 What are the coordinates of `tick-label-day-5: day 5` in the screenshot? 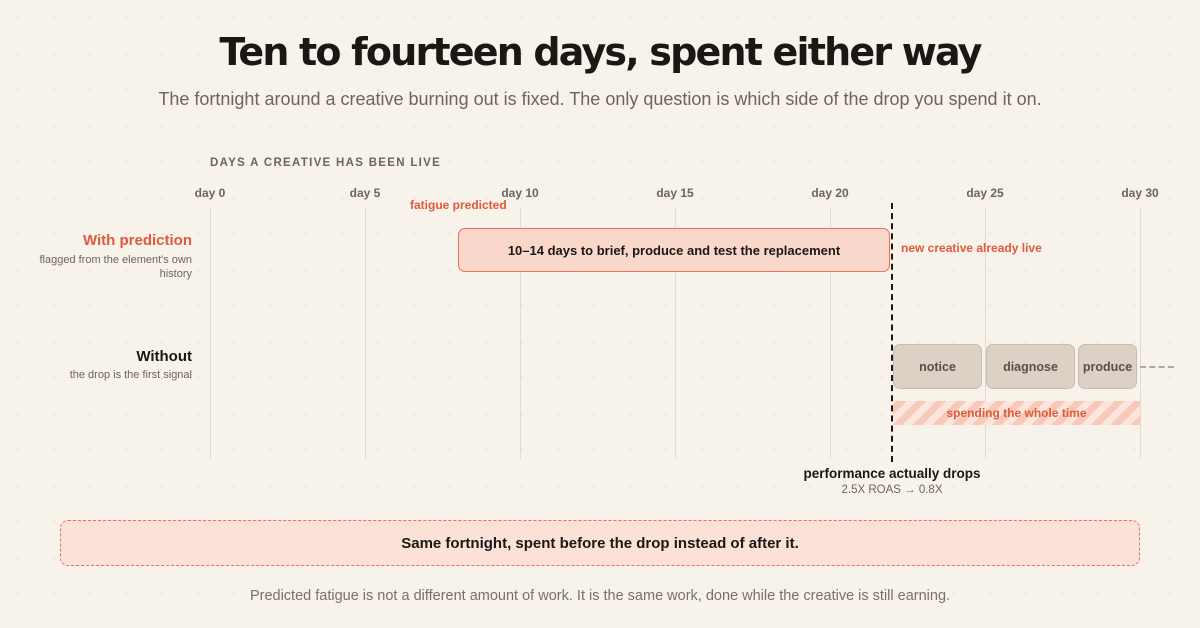 It's located at (365, 193).